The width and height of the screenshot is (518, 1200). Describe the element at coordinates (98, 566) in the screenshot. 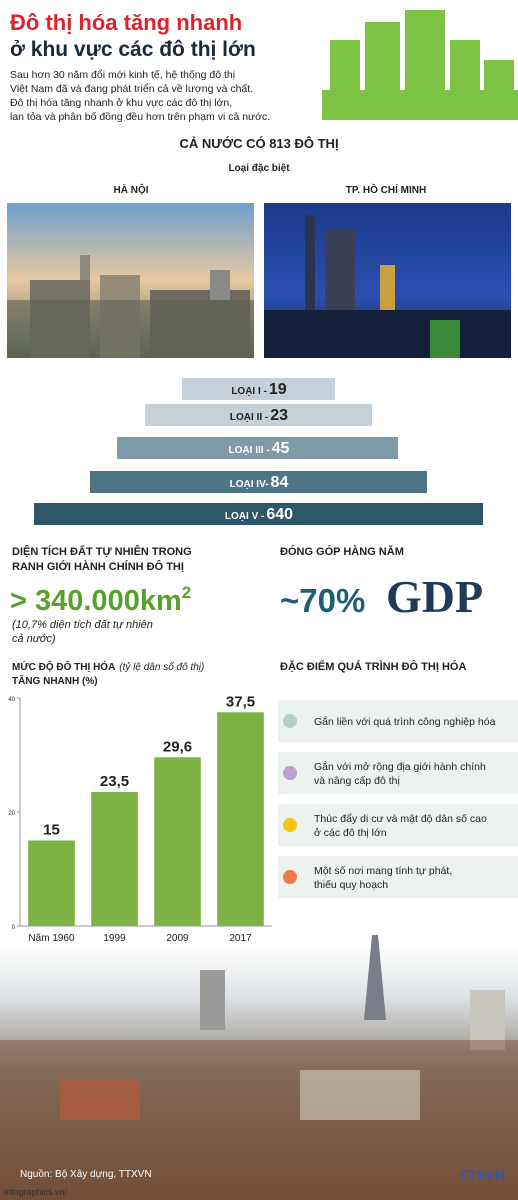

I see `heading: RANH GIỚI HÀNH CHÍNH ĐÔ THỊ` at that location.